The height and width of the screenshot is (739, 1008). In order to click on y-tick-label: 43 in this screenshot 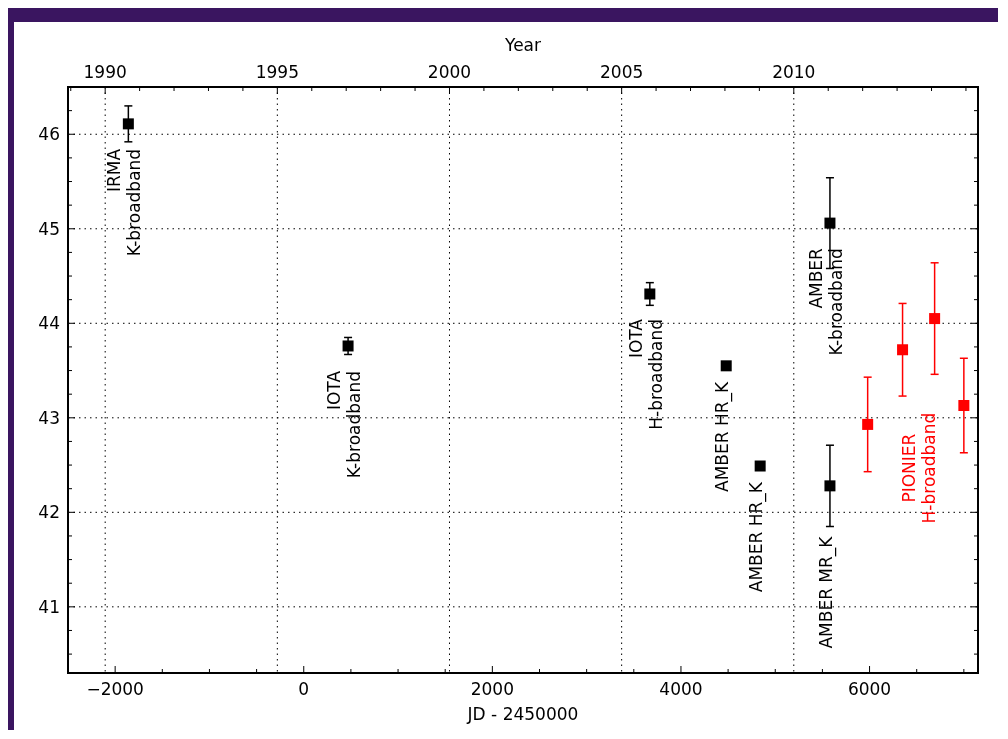, I will do `click(49, 417)`.